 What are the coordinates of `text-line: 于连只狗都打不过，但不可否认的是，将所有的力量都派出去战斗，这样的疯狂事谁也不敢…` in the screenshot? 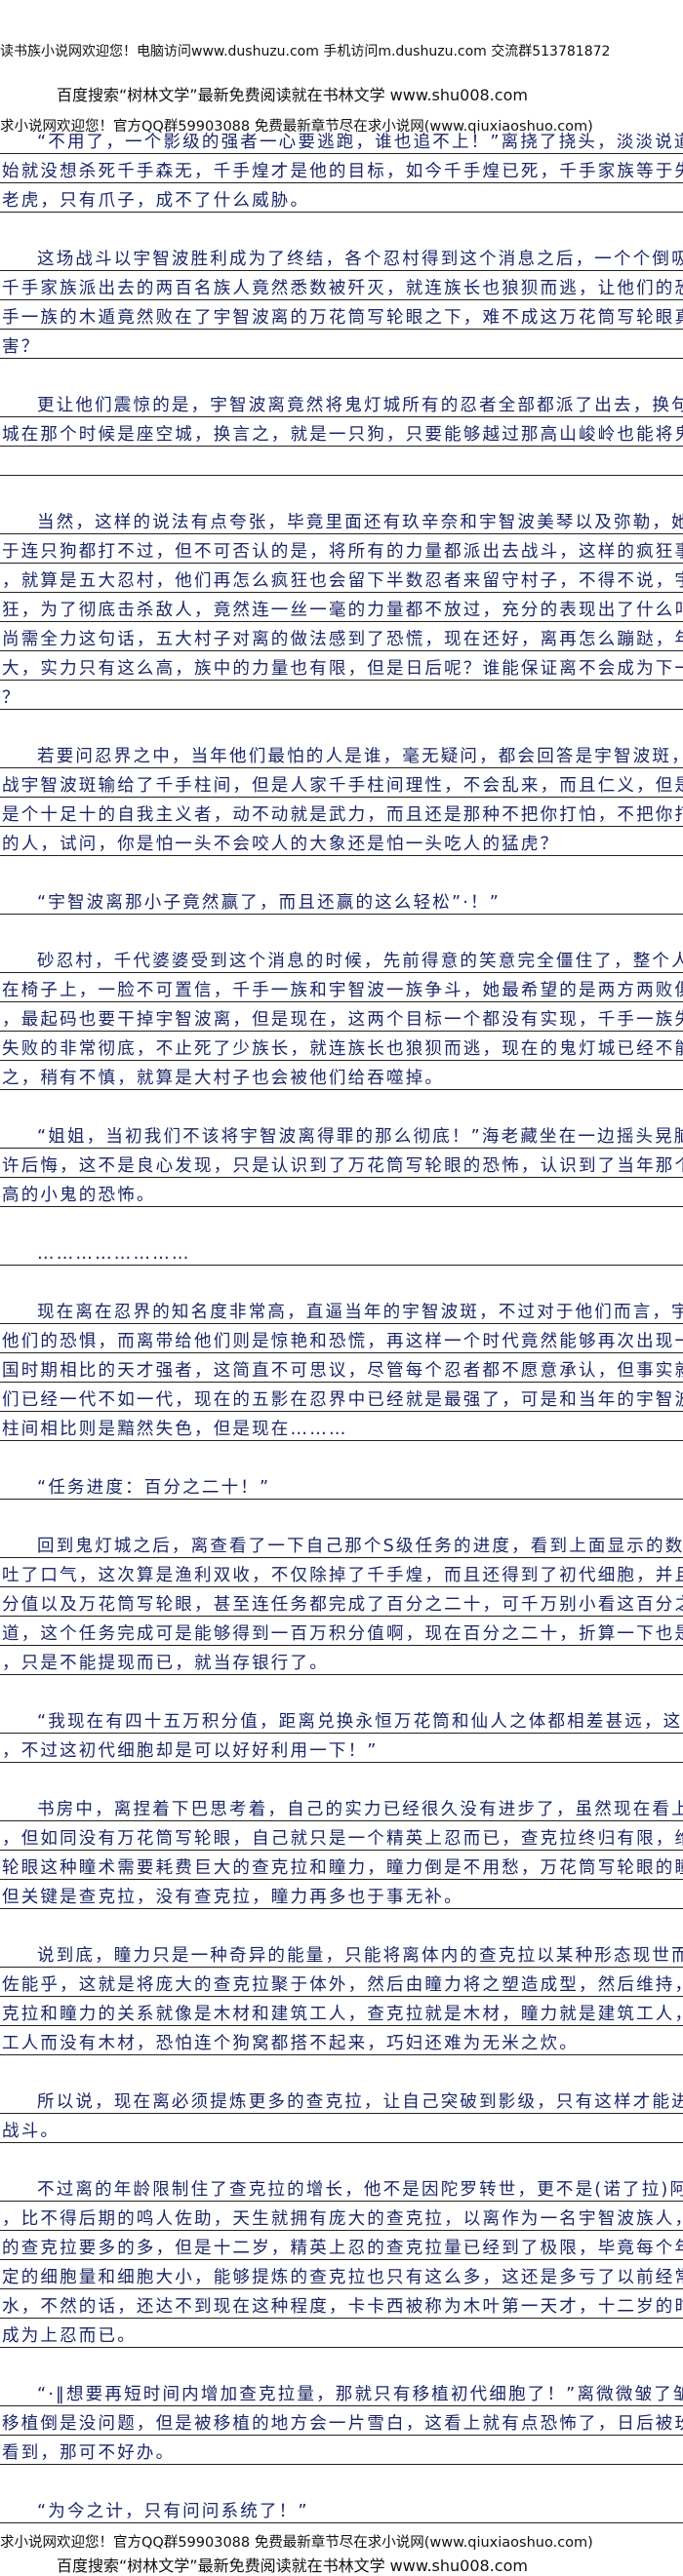 It's located at (341, 549).